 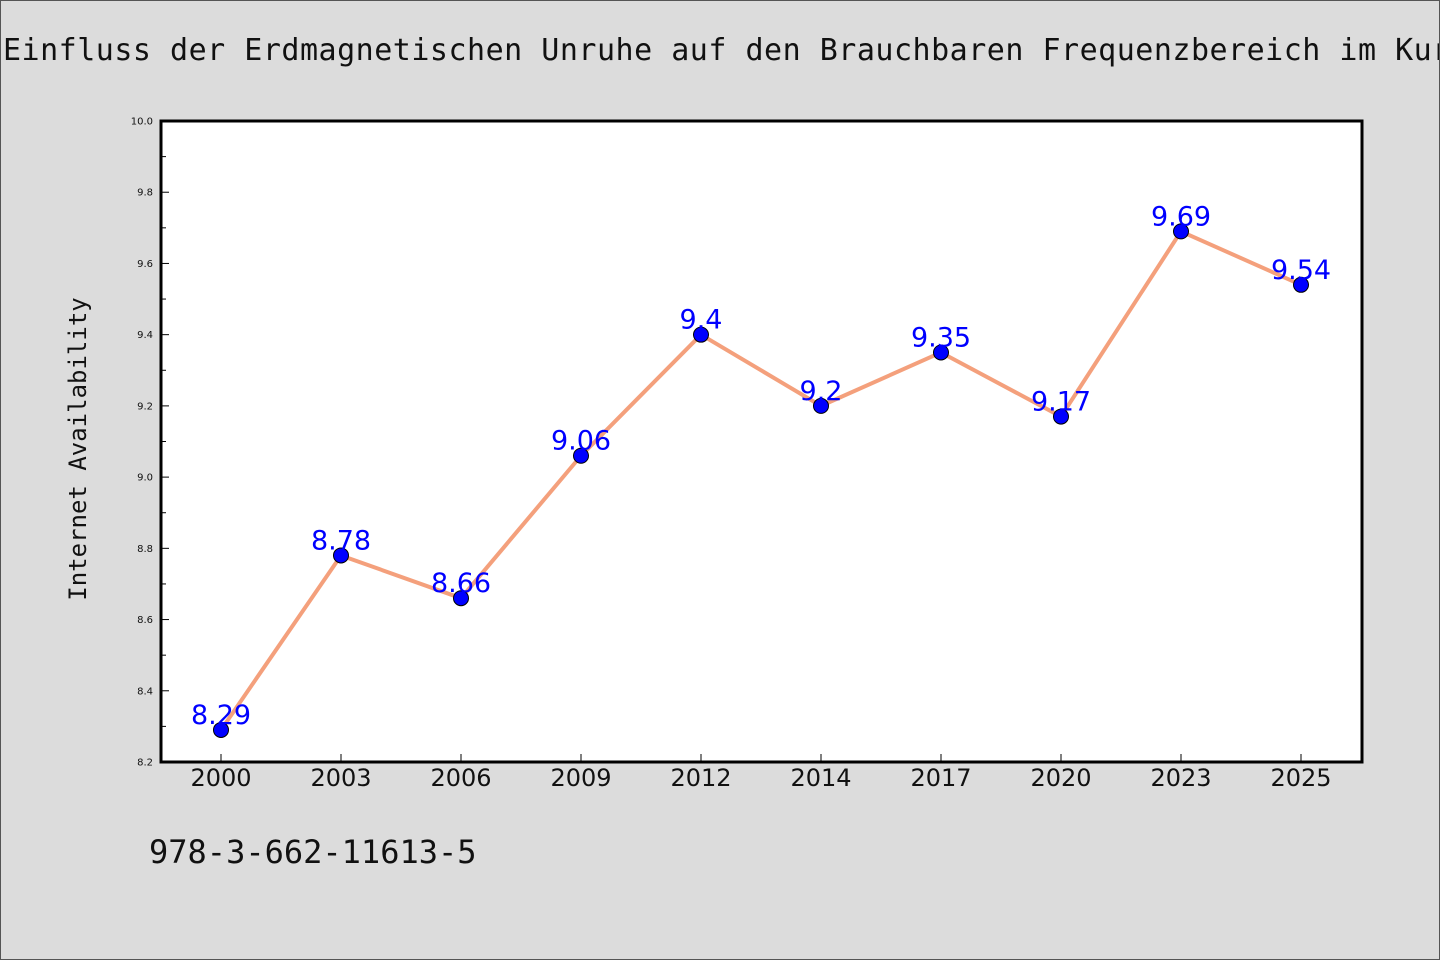 I want to click on x-tick-label: 2014, so click(x=820, y=778).